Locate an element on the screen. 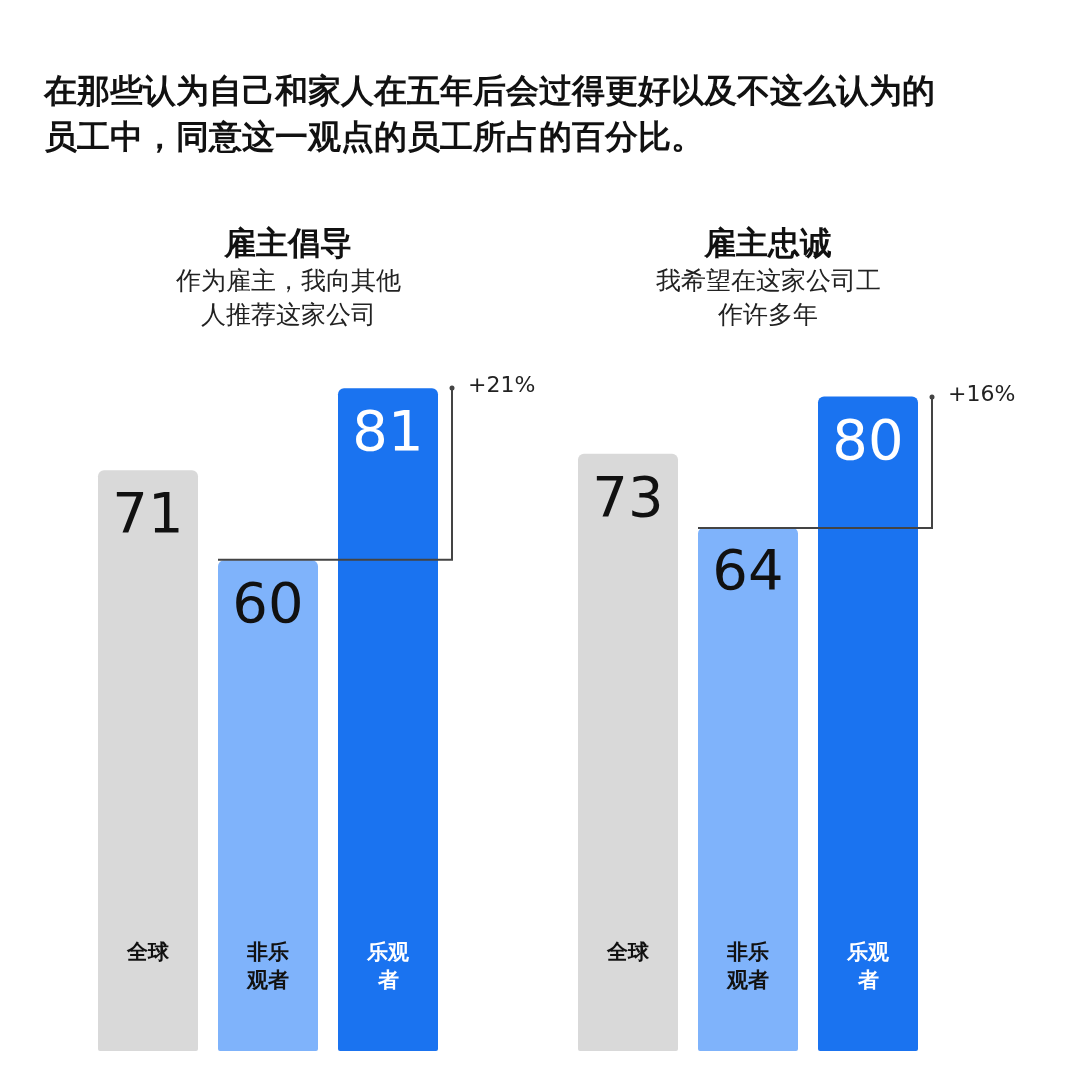 This screenshot has width=1080, height=1080. text: +16% is located at coordinates (982, 393).